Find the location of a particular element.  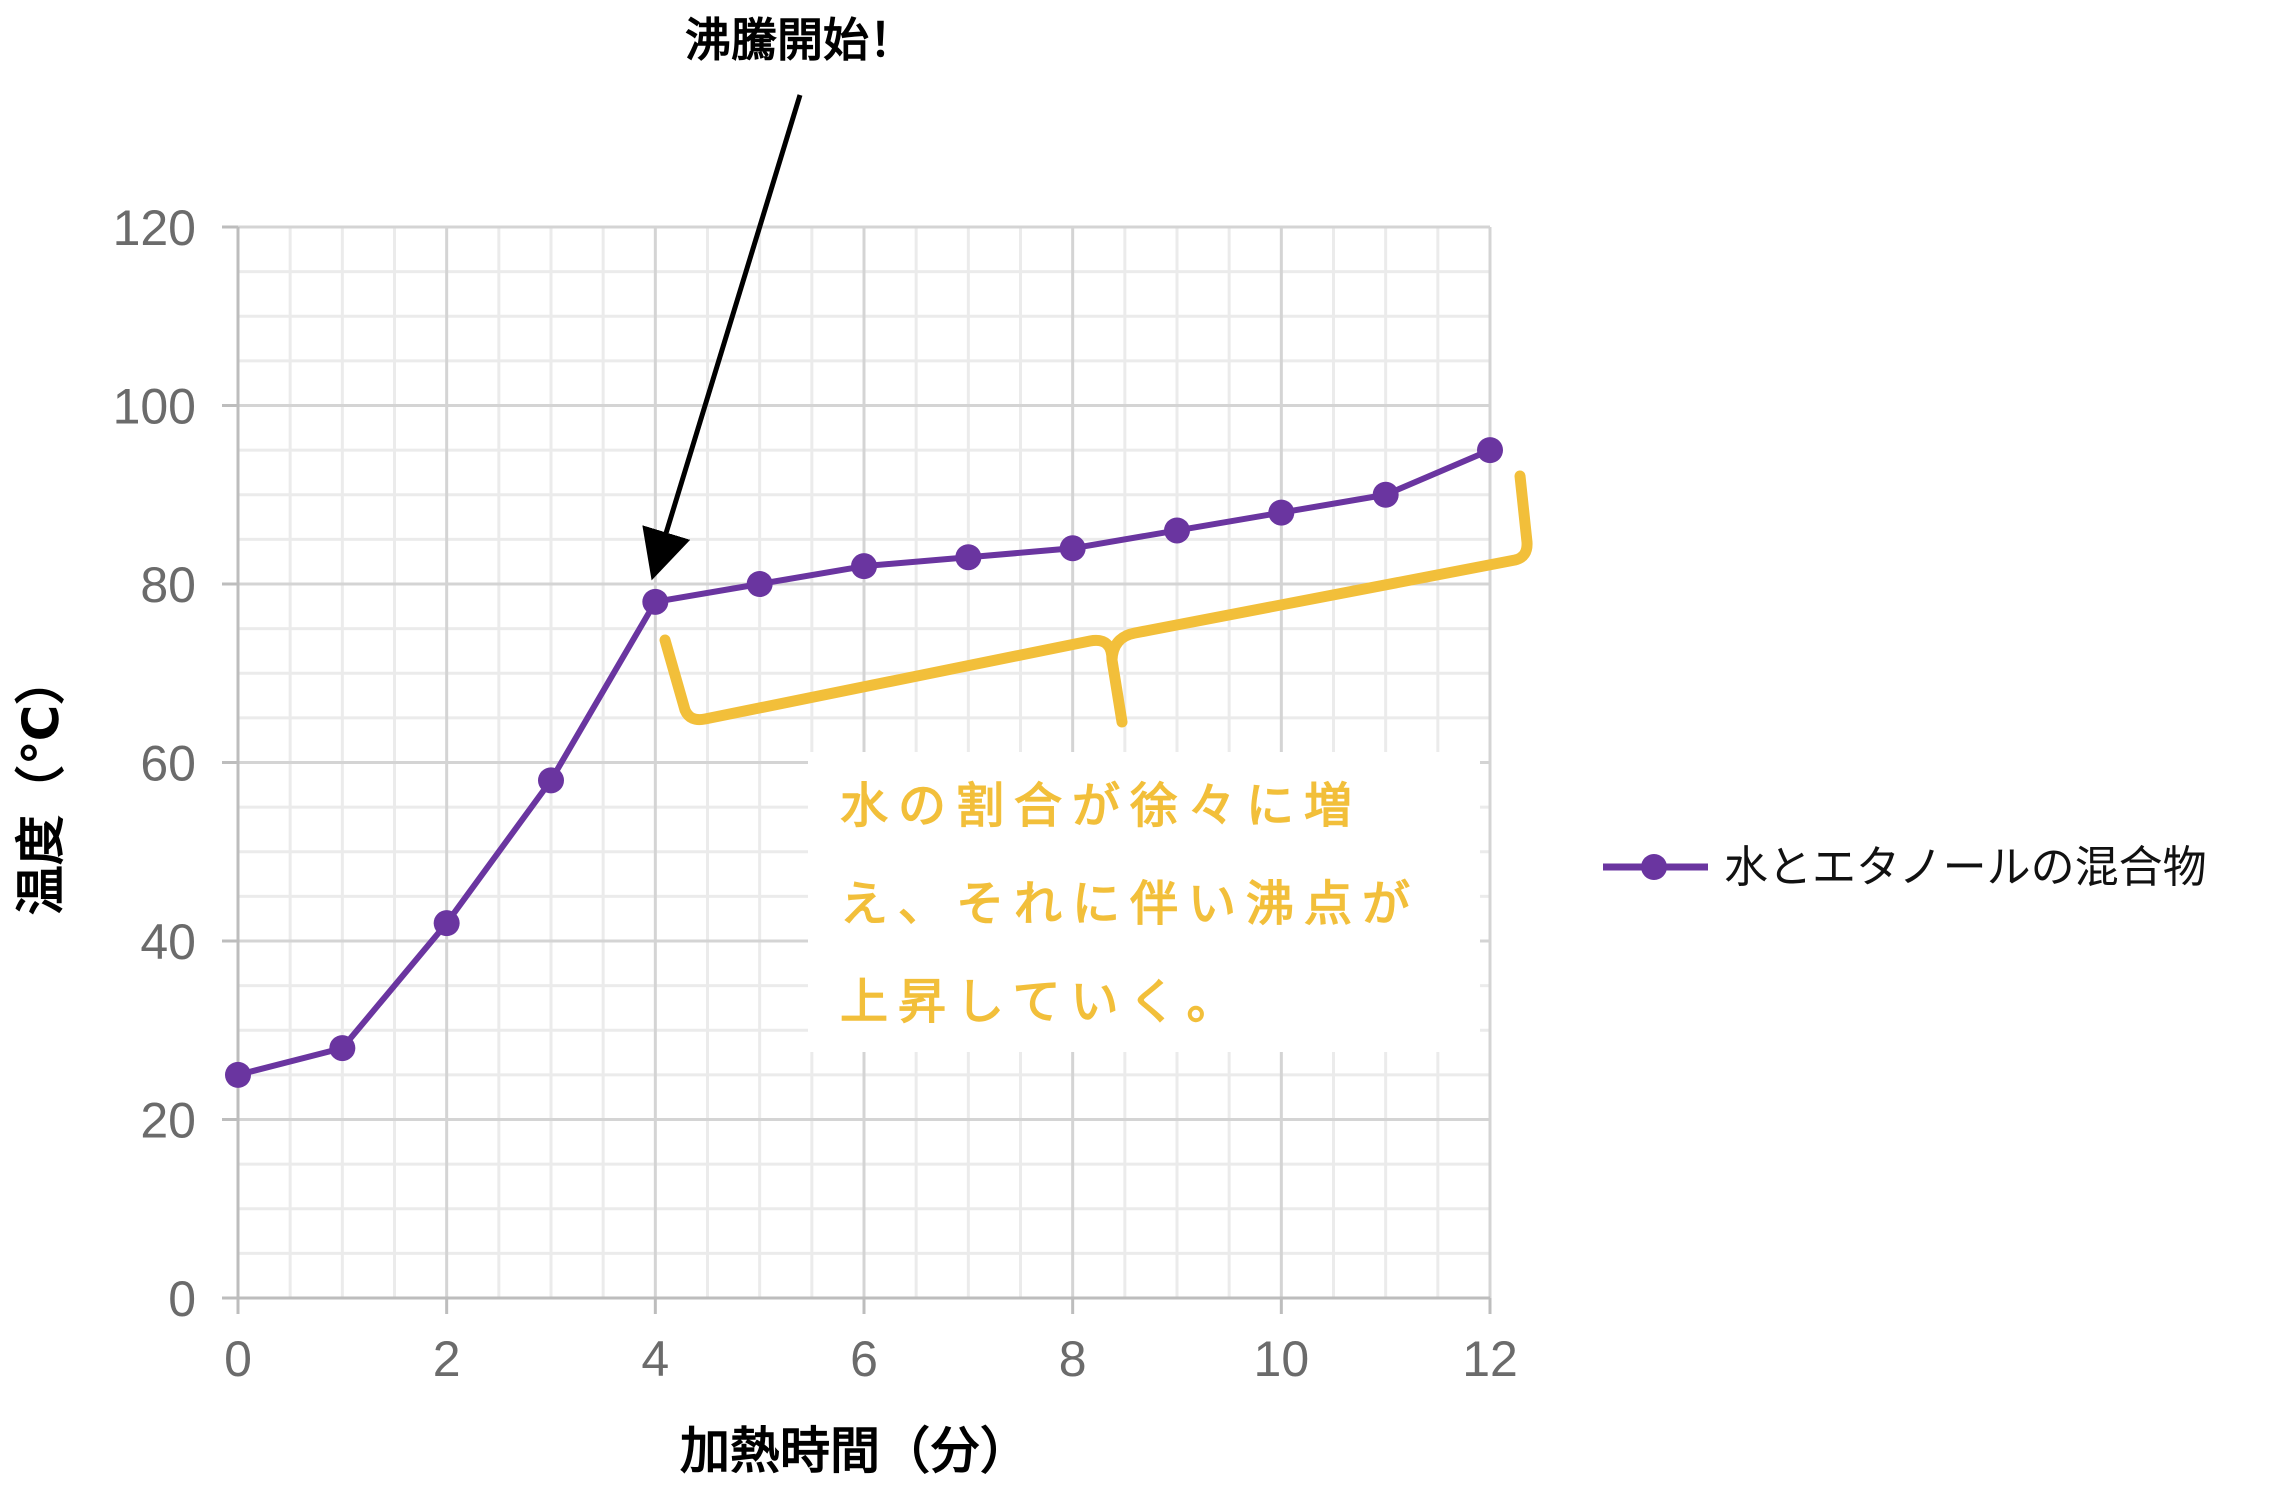

x-tick-label: 12 is located at coordinates (1490, 1359).